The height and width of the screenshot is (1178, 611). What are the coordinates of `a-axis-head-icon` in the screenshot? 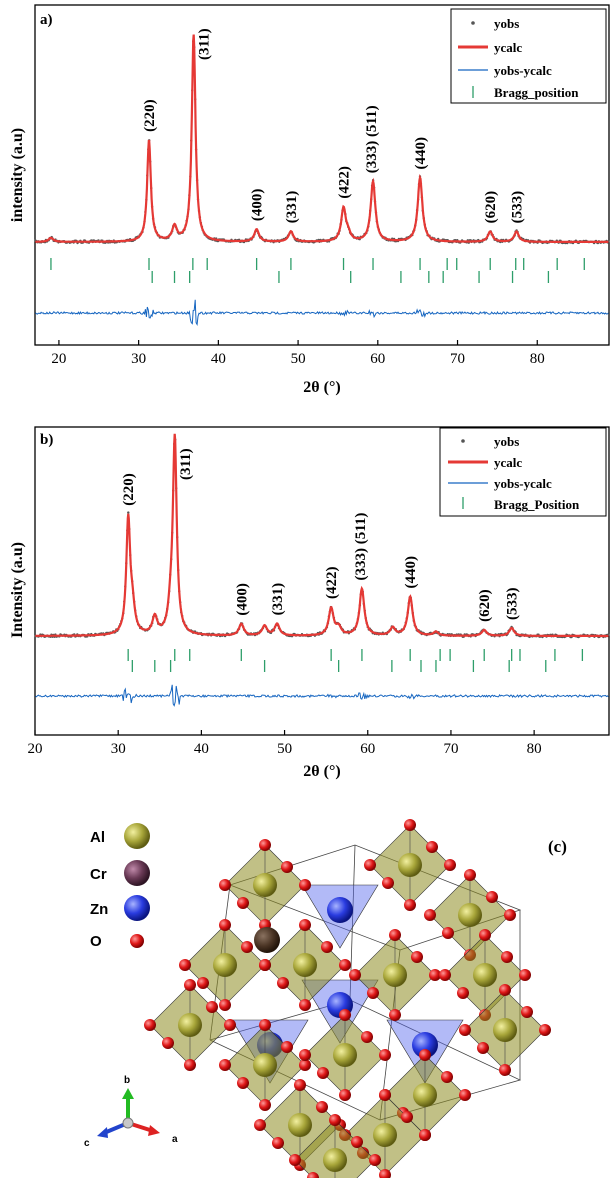 It's located at (154, 1130).